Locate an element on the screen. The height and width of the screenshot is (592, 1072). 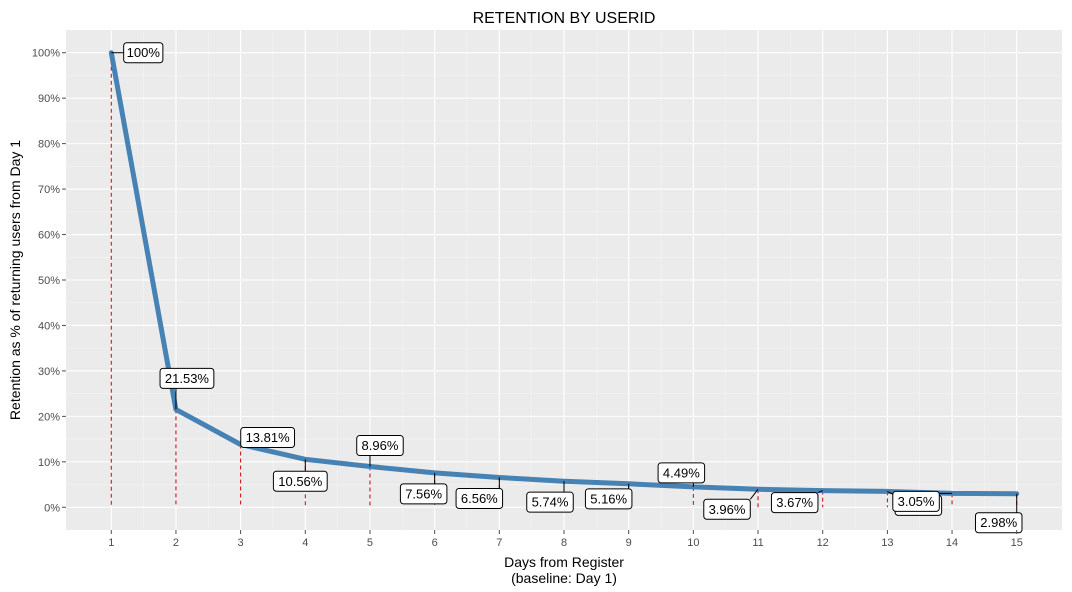
x-tick-label: 3 is located at coordinates (241, 543).